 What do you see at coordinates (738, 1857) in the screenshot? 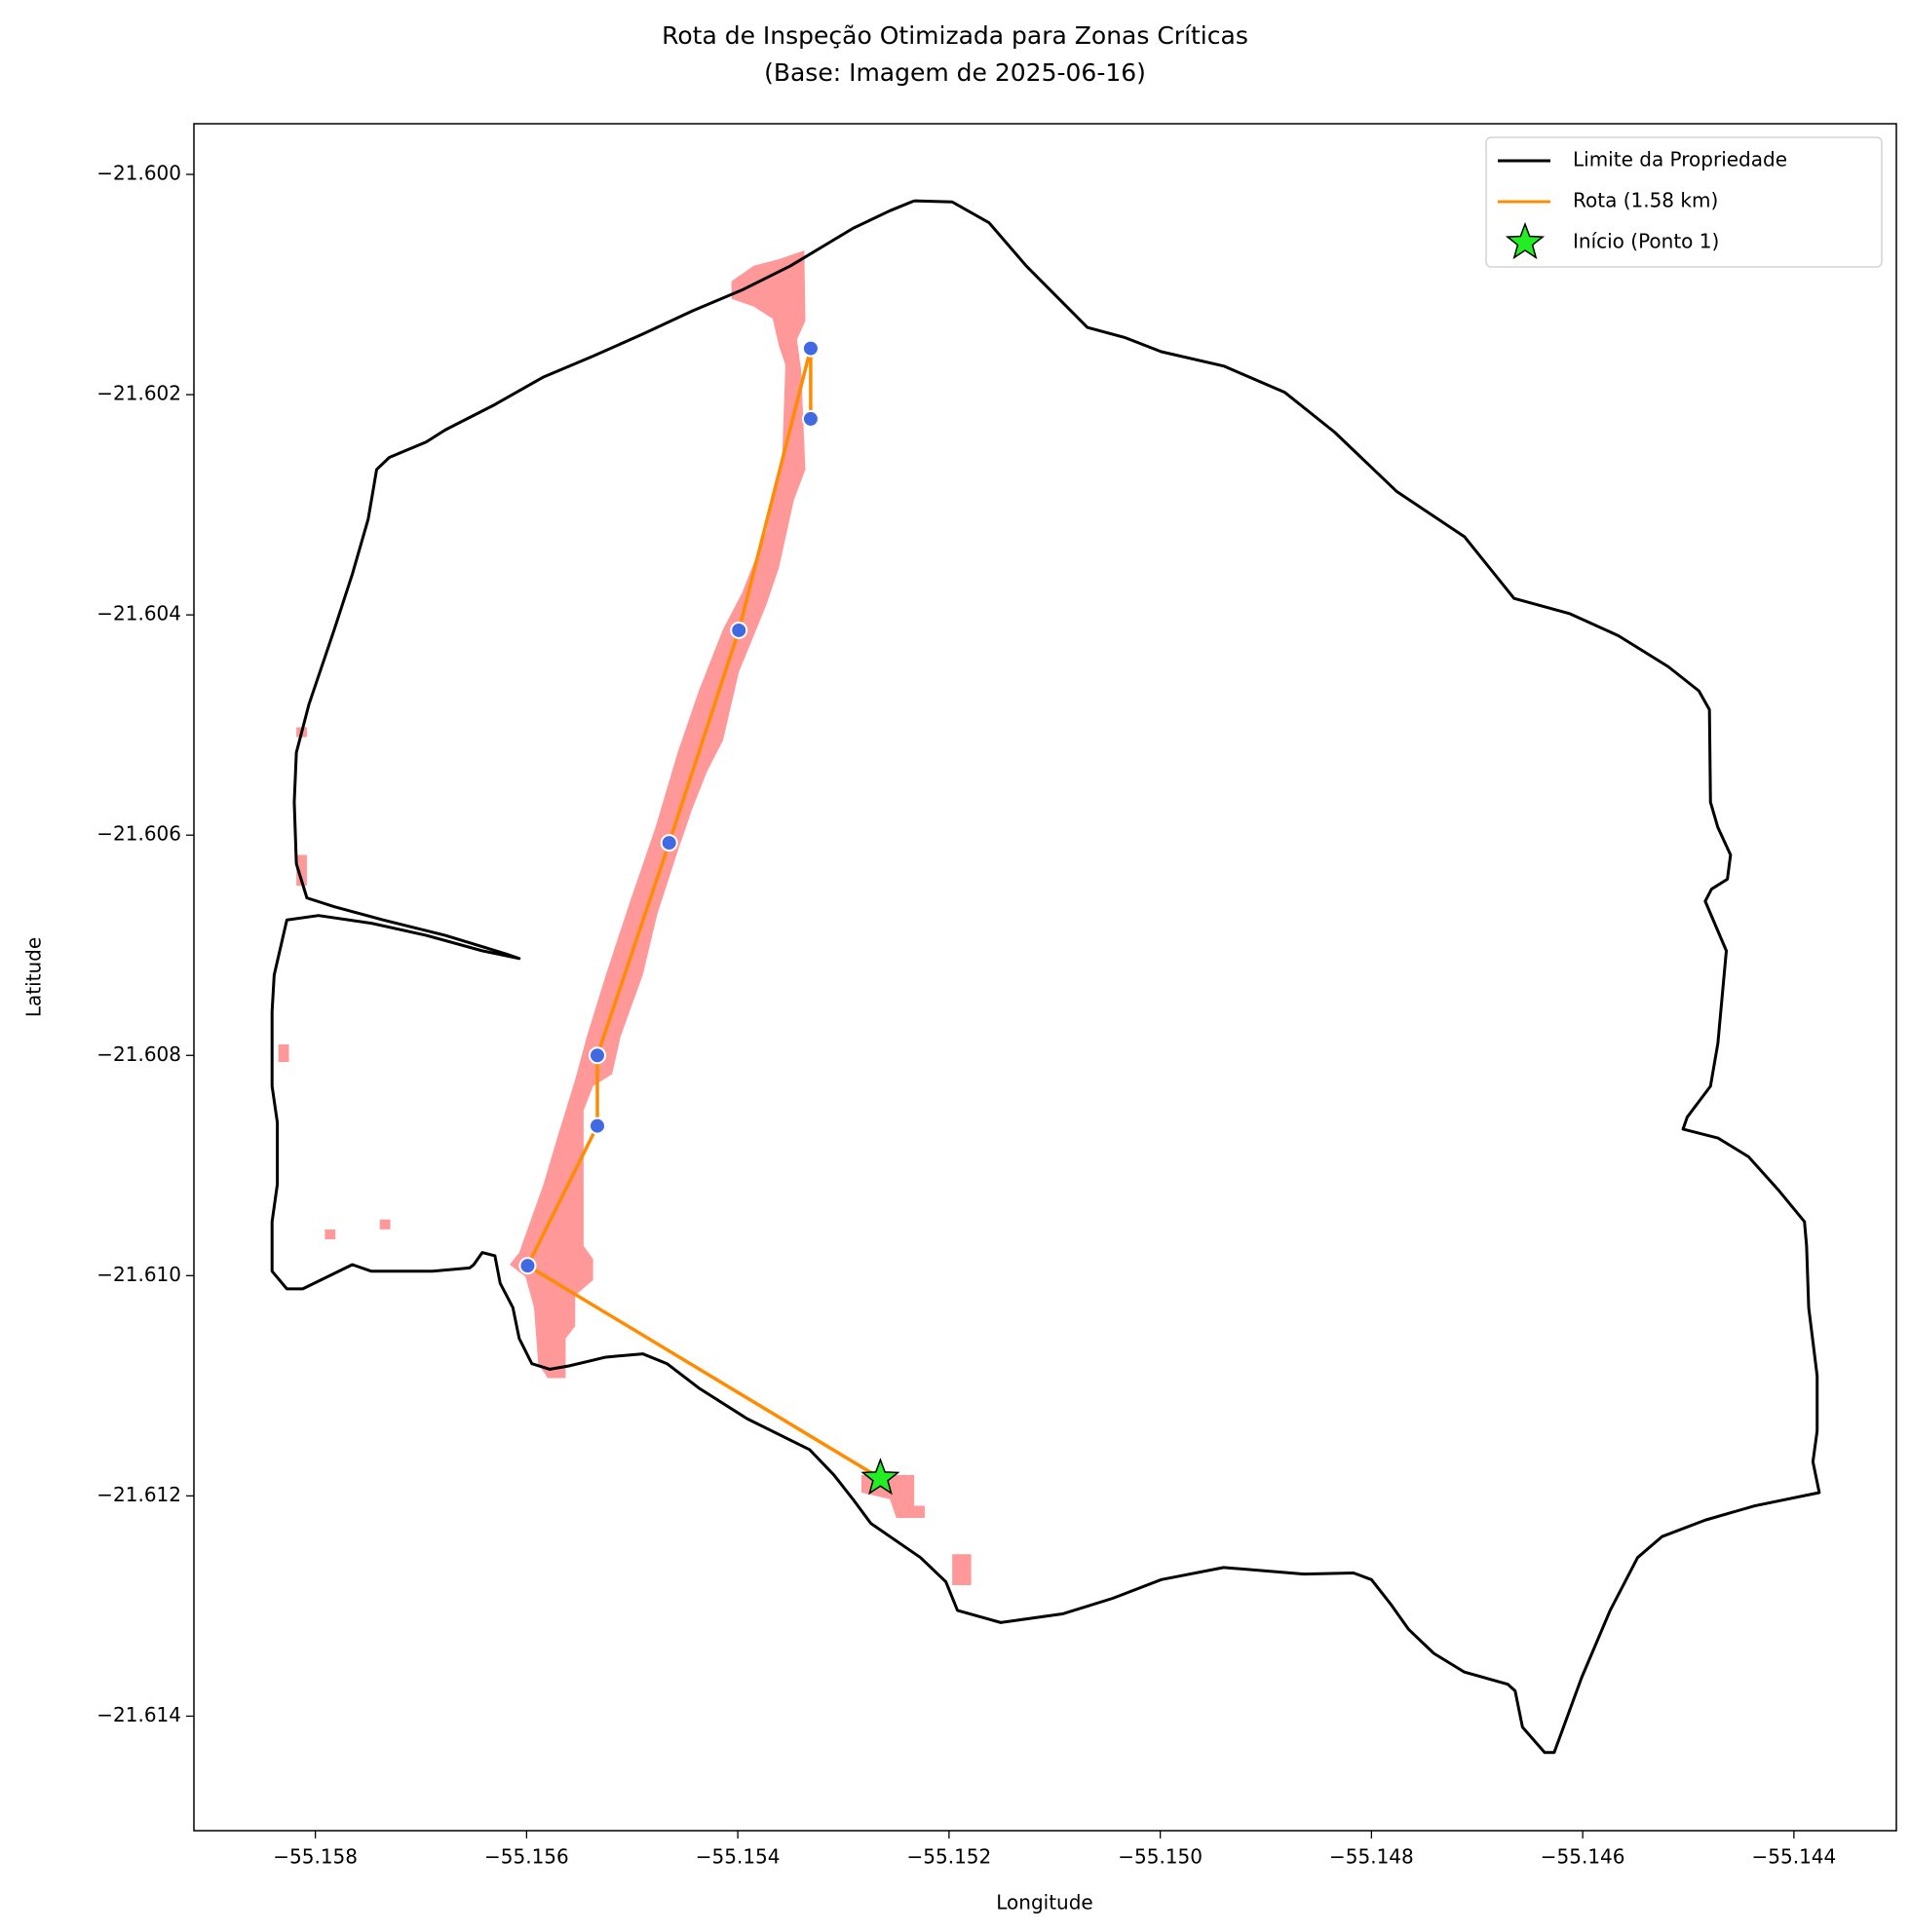
I see `x-tick-label: −55.154` at bounding box center [738, 1857].